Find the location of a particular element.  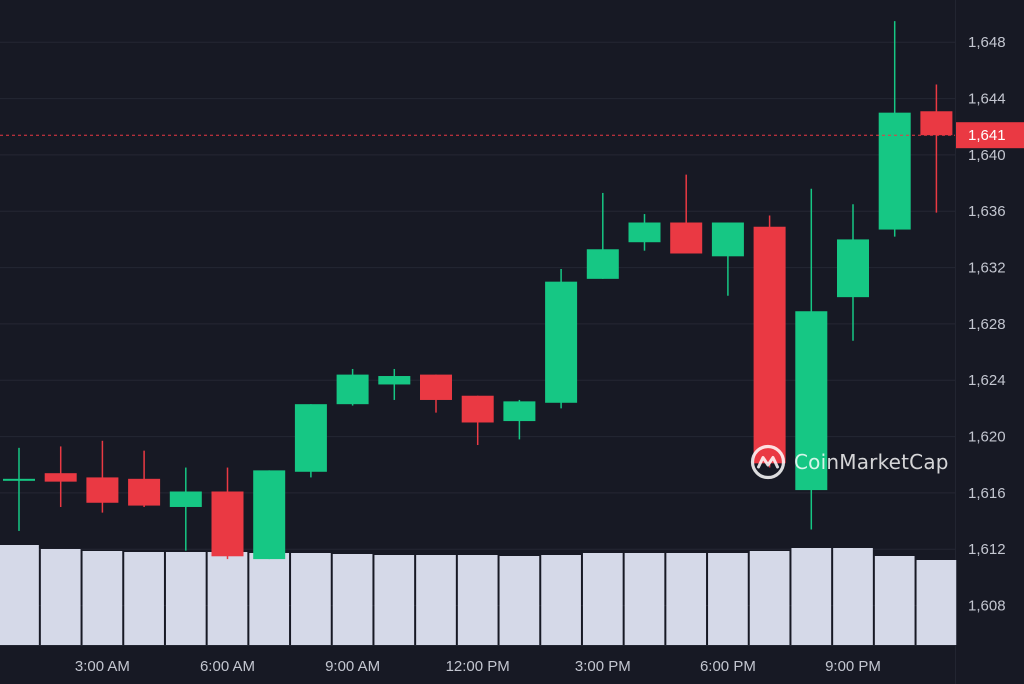

coinmarketcap-logo-icon is located at coordinates (768, 462).